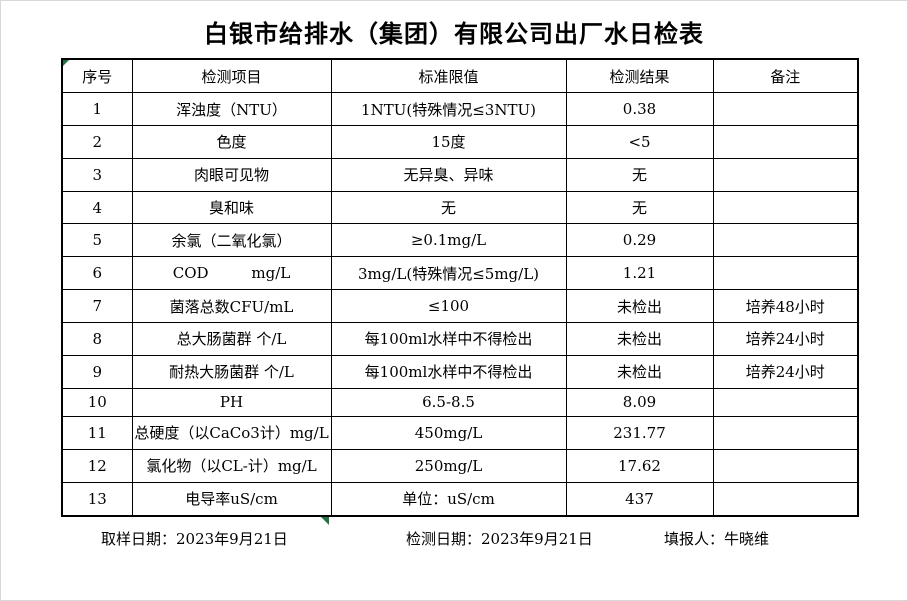 This screenshot has width=908, height=601. I want to click on table-row: 7 菌落总数CFU/mL ≤100 未检出 培养48小时, so click(460, 306).